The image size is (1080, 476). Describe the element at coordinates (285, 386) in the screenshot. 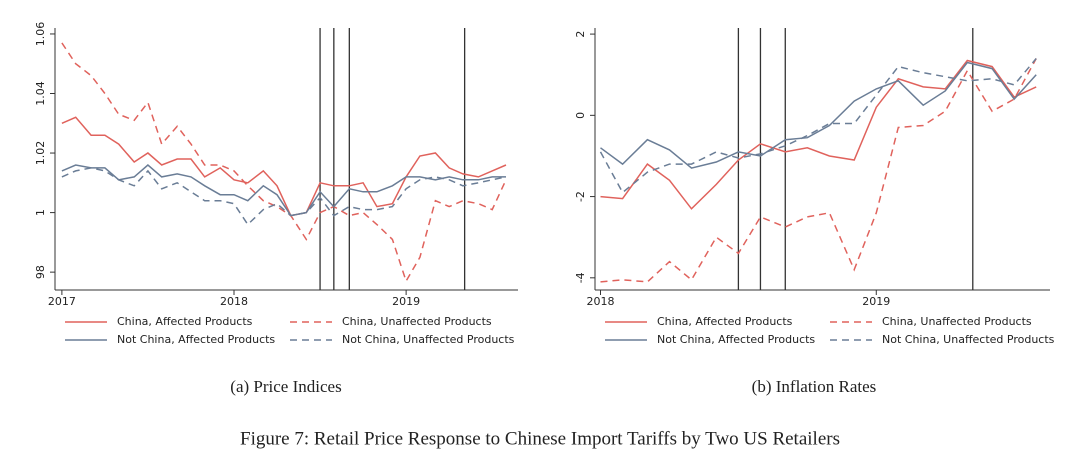

I see `chart-title: (a) Price Indices` at that location.